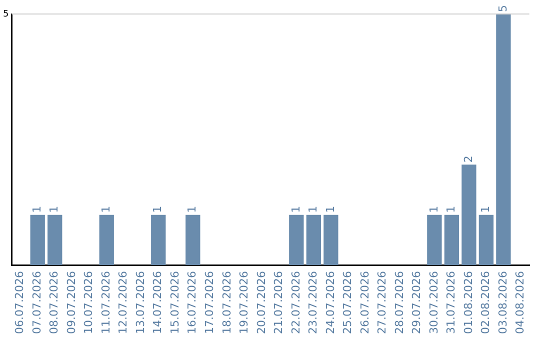 Image resolution: width=540 pixels, height=340 pixels. Describe the element at coordinates (279, 302) in the screenshot. I see `x-tick-label: 21.07.2026` at that location.